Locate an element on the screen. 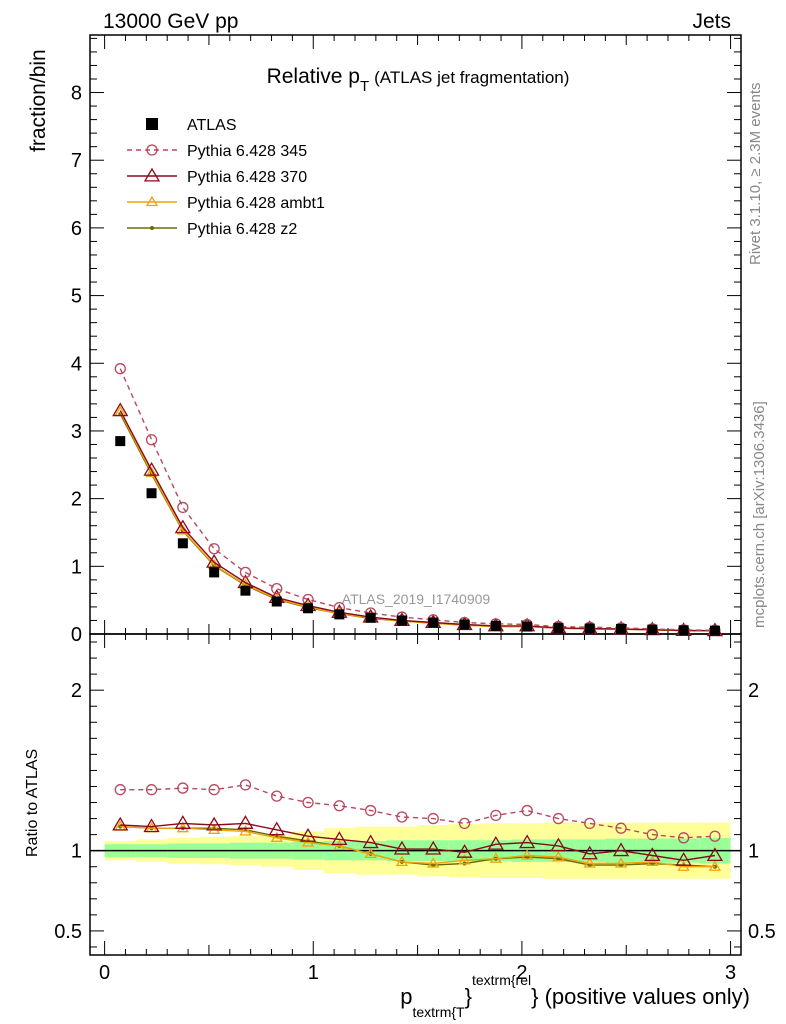 The height and width of the screenshot is (1024, 786). ratio-z2-line is located at coordinates (417, 846).